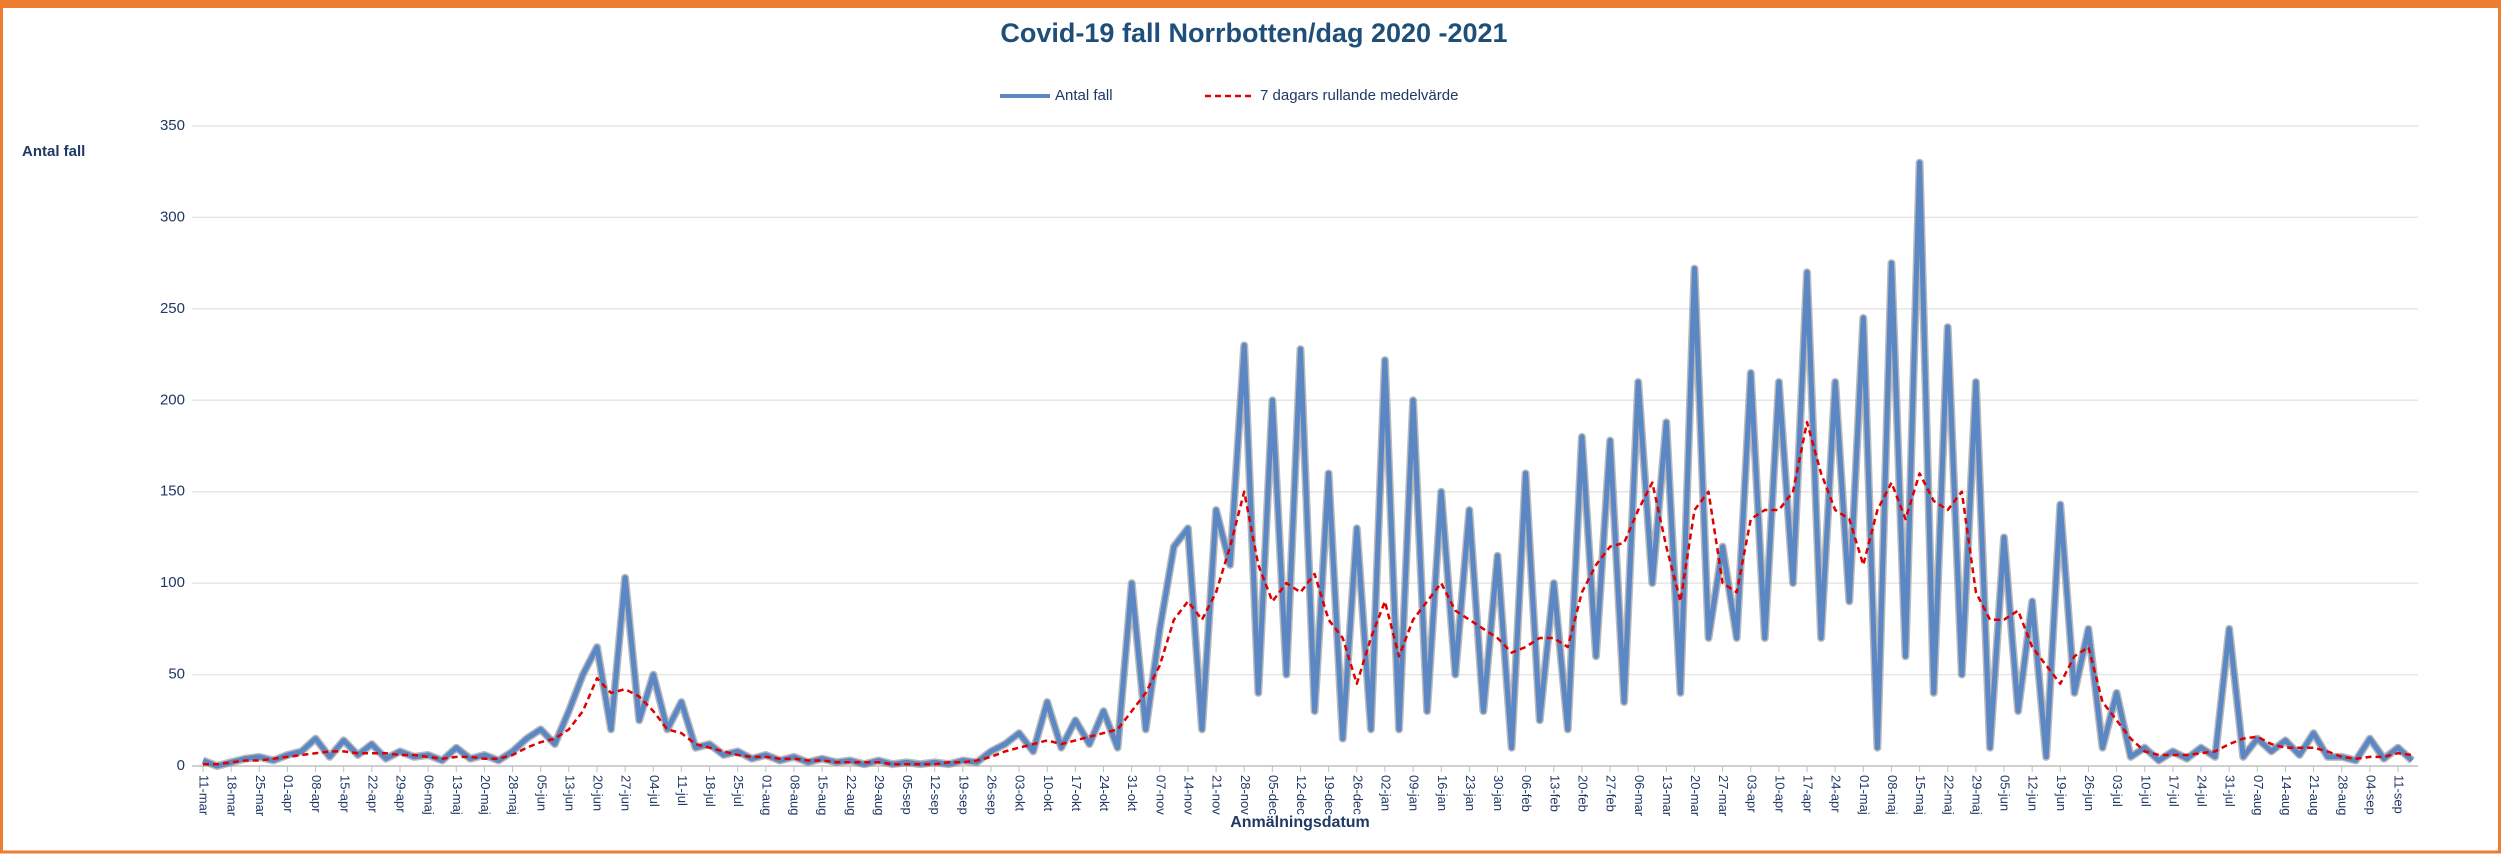 The width and height of the screenshot is (2501, 854). I want to click on x-tick-label: 03-okt, so click(1020, 793).